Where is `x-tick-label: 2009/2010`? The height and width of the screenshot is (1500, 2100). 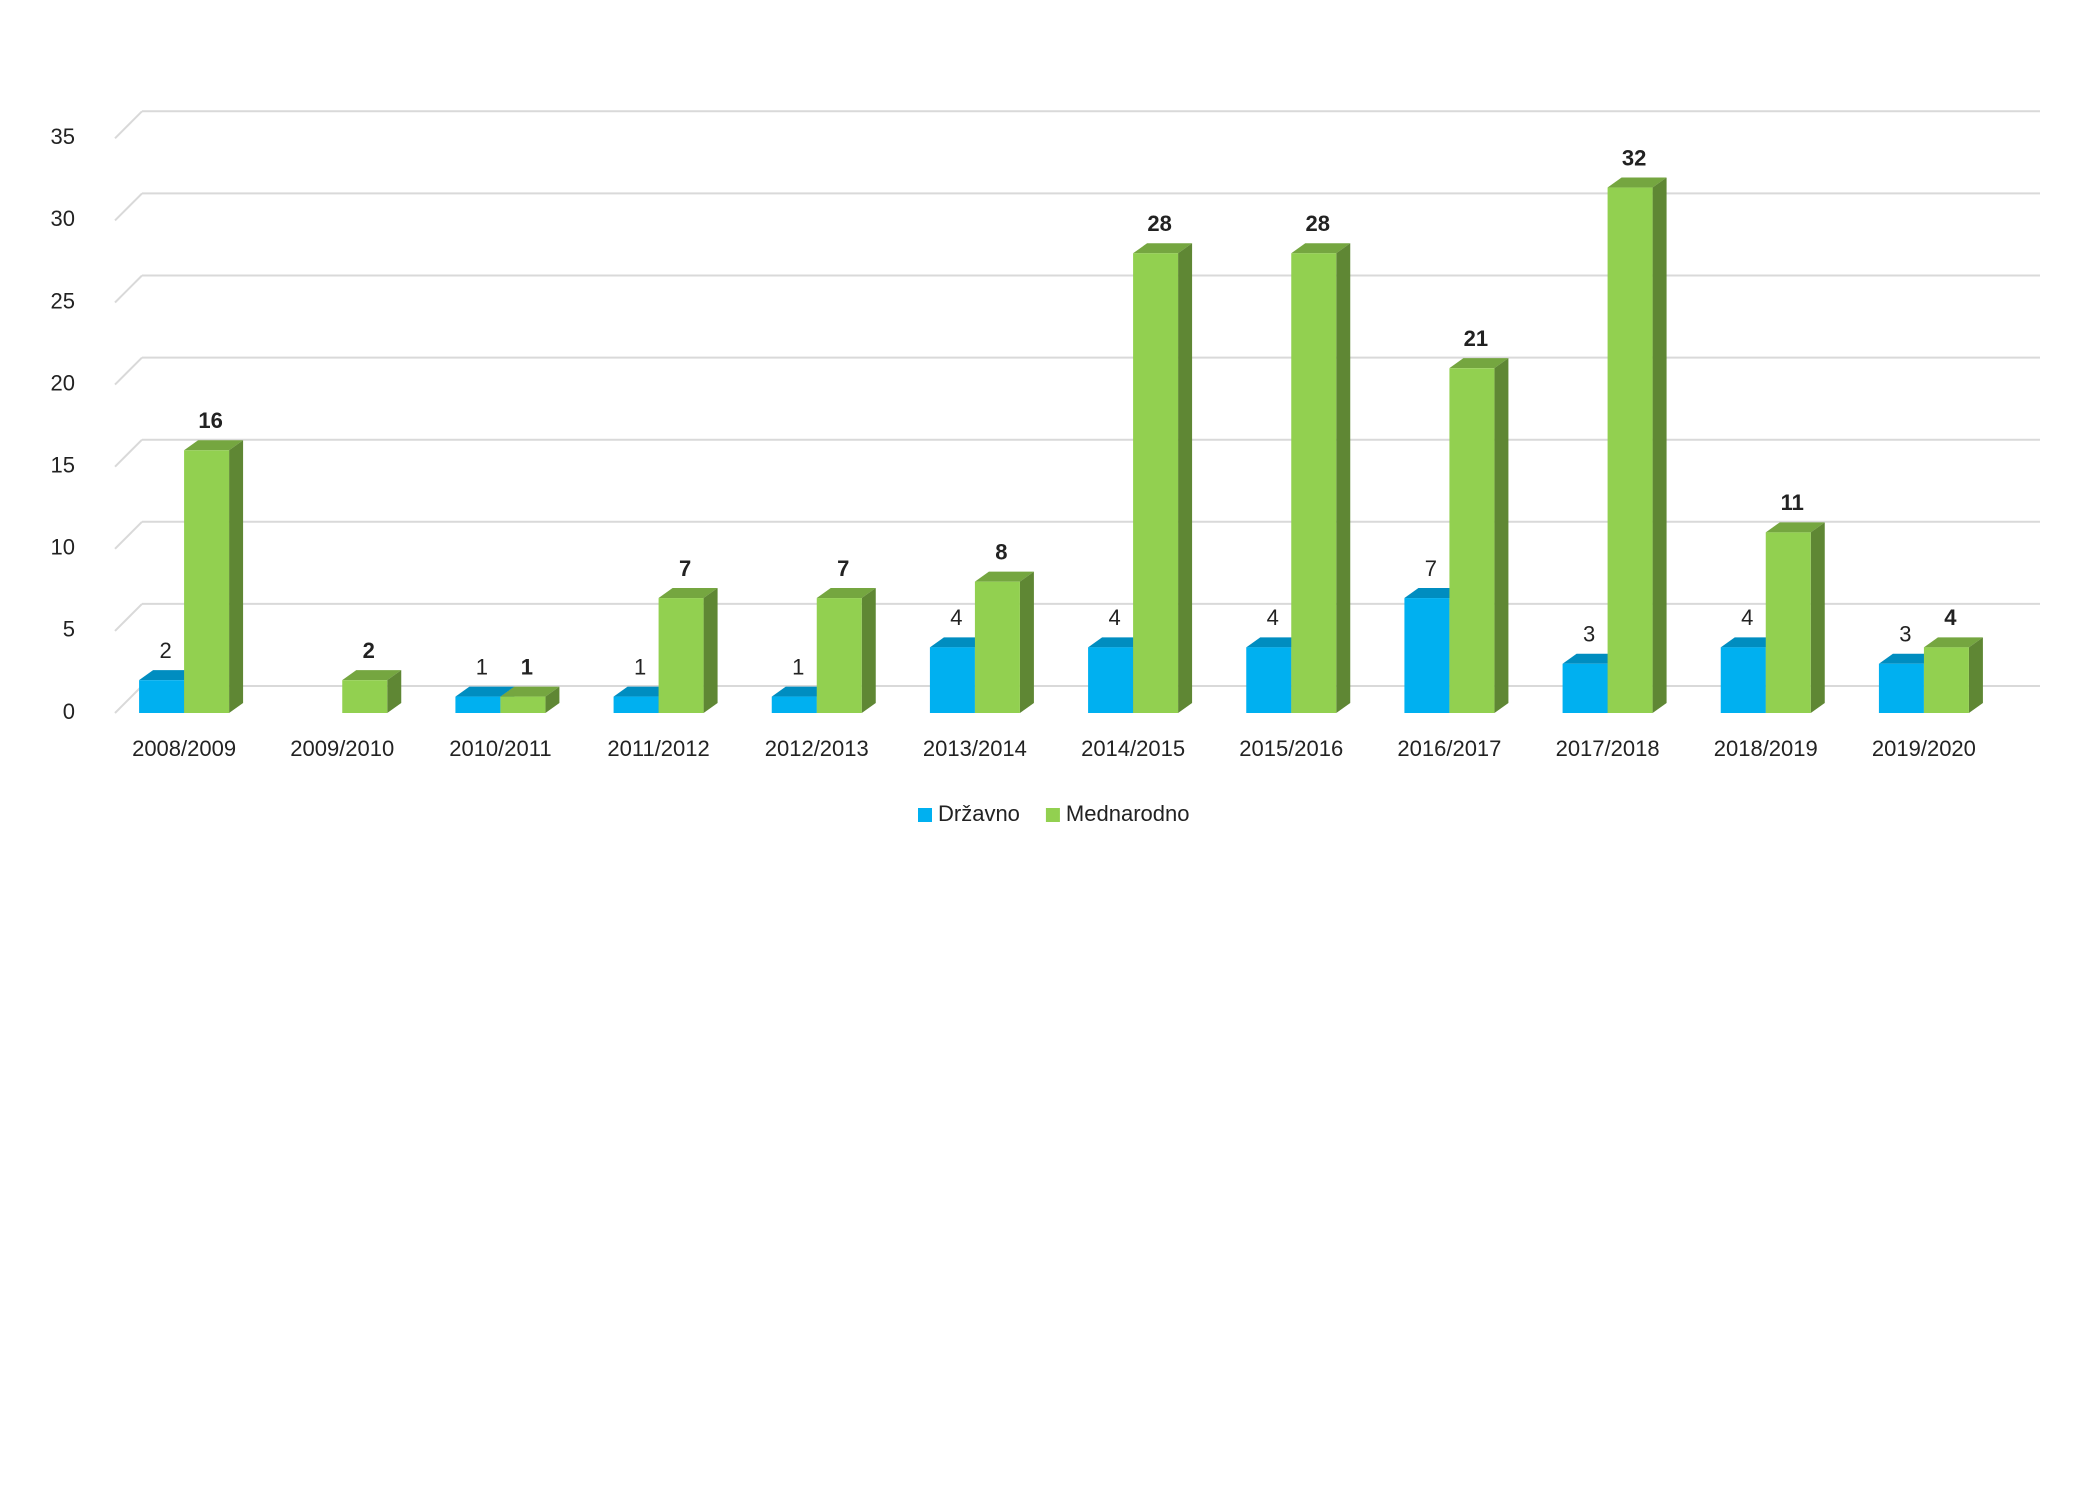
x-tick-label: 2009/2010 is located at coordinates (342, 748).